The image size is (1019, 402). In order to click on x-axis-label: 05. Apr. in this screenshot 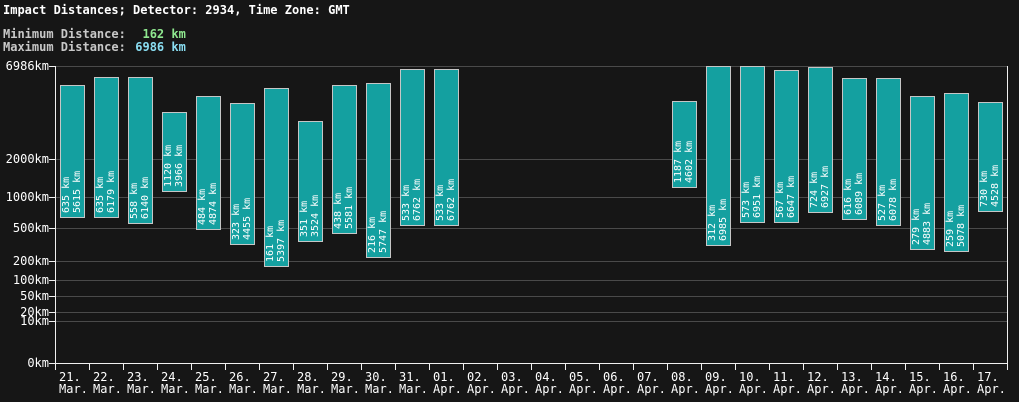, I will do `click(583, 383)`.